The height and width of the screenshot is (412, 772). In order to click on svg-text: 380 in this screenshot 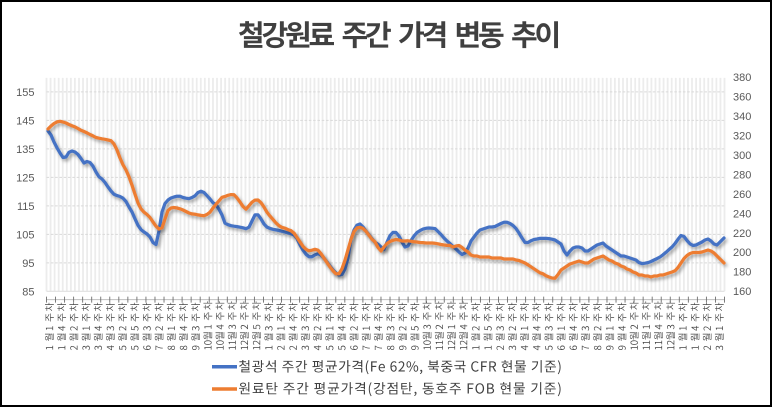, I will do `click(742, 78)`.